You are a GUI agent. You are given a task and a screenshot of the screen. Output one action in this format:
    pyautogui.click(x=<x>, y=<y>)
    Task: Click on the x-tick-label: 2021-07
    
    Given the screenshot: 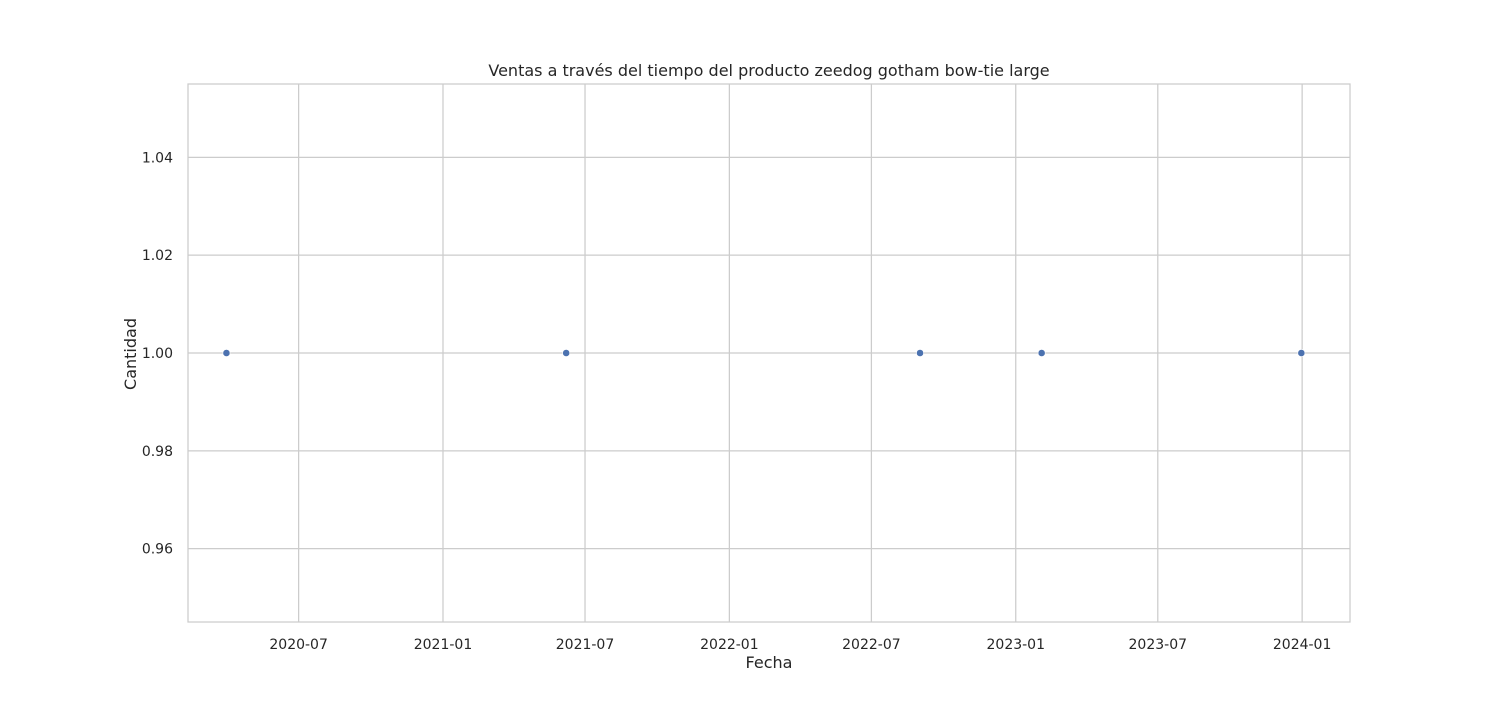 What is the action you would take?
    pyautogui.click(x=585, y=645)
    